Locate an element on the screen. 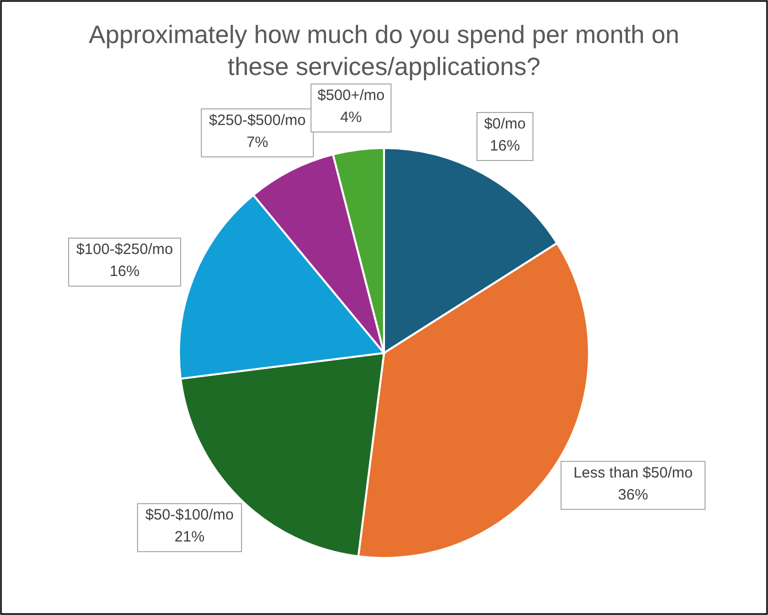  data-label: 21% is located at coordinates (189, 537).